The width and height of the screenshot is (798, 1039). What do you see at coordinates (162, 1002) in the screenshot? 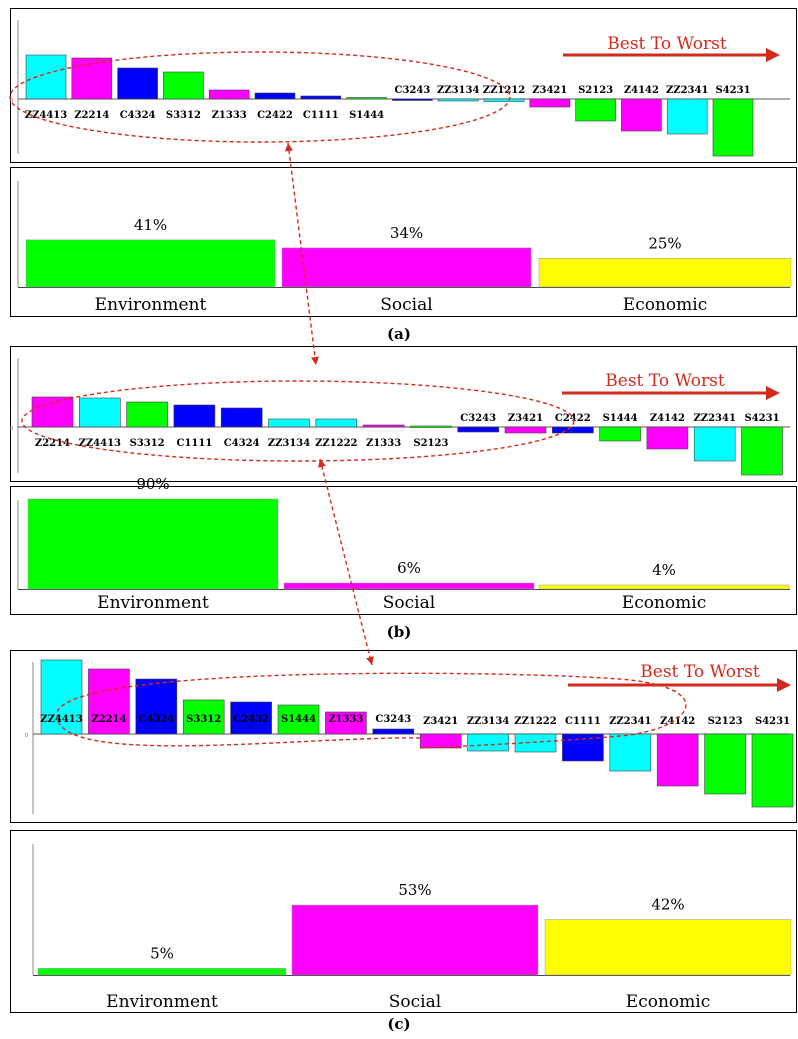
I see `weight-category-label-c-0: Environment` at bounding box center [162, 1002].